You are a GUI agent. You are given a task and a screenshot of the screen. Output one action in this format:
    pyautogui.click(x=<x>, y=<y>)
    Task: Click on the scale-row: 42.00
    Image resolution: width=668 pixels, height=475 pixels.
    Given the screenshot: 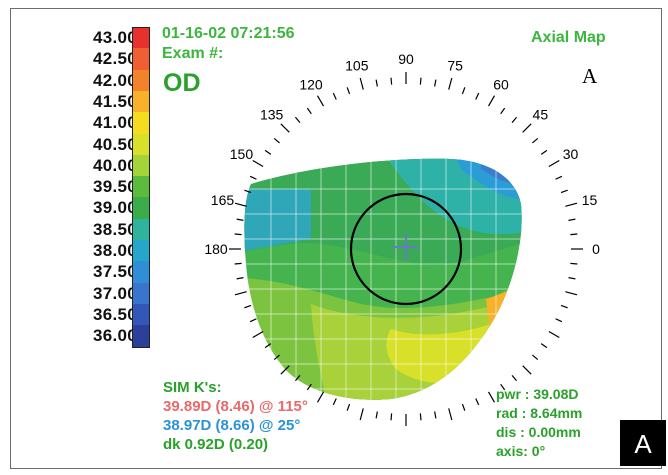 What is the action you would take?
    pyautogui.click(x=86, y=80)
    